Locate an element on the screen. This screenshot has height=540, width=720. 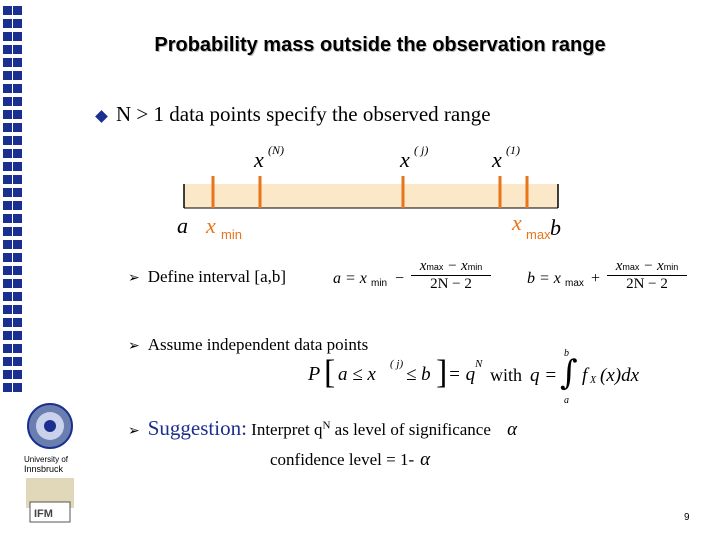
prob-bracket-right: ] is located at coordinates (442, 372).